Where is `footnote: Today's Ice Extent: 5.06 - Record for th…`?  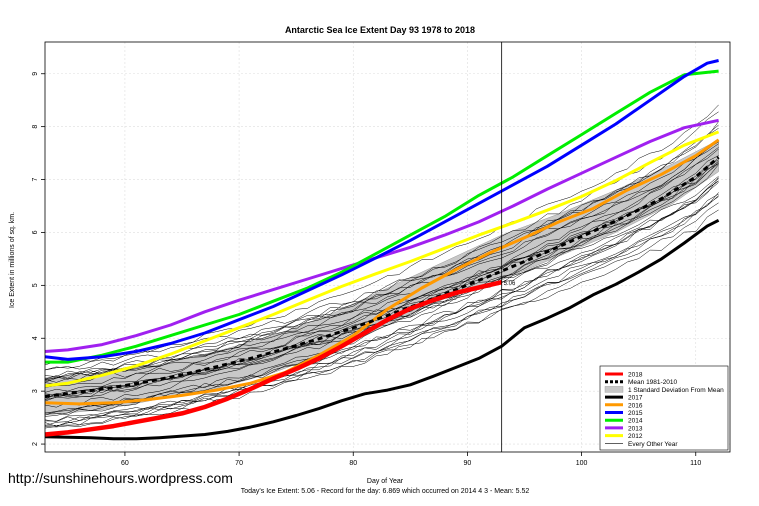 footnote: Today's Ice Extent: 5.06 - Record for th… is located at coordinates (385, 491).